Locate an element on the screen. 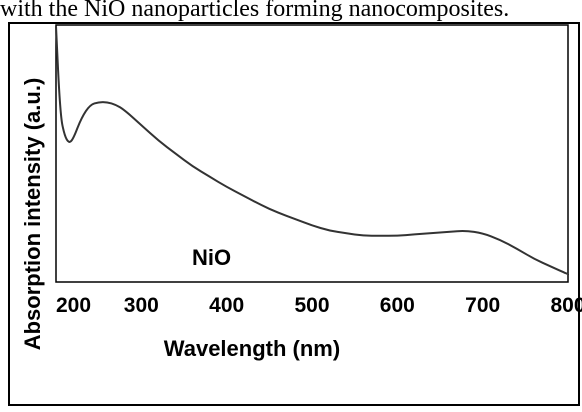 The height and width of the screenshot is (412, 582). x-axis-title: Wavelength (nm) is located at coordinates (252, 348).